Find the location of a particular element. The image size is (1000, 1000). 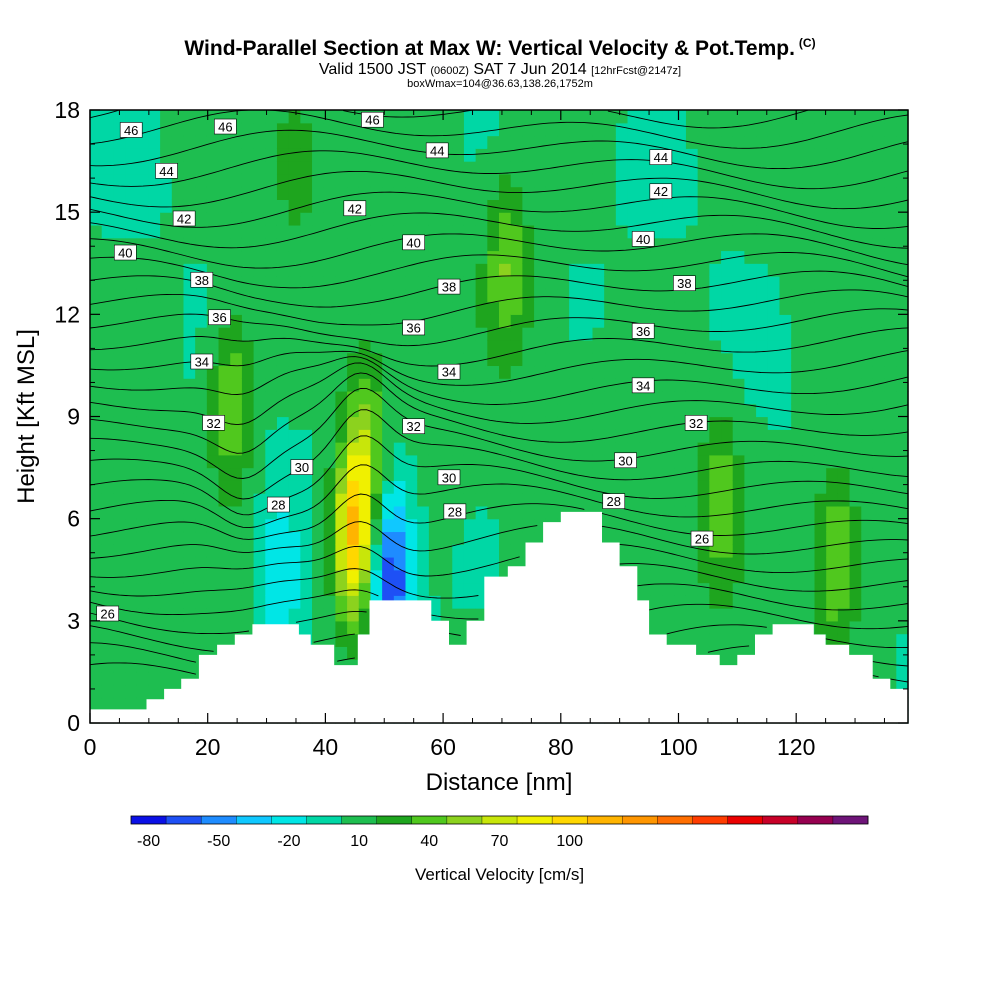

theta-label-28: 28 is located at coordinates (278, 504).